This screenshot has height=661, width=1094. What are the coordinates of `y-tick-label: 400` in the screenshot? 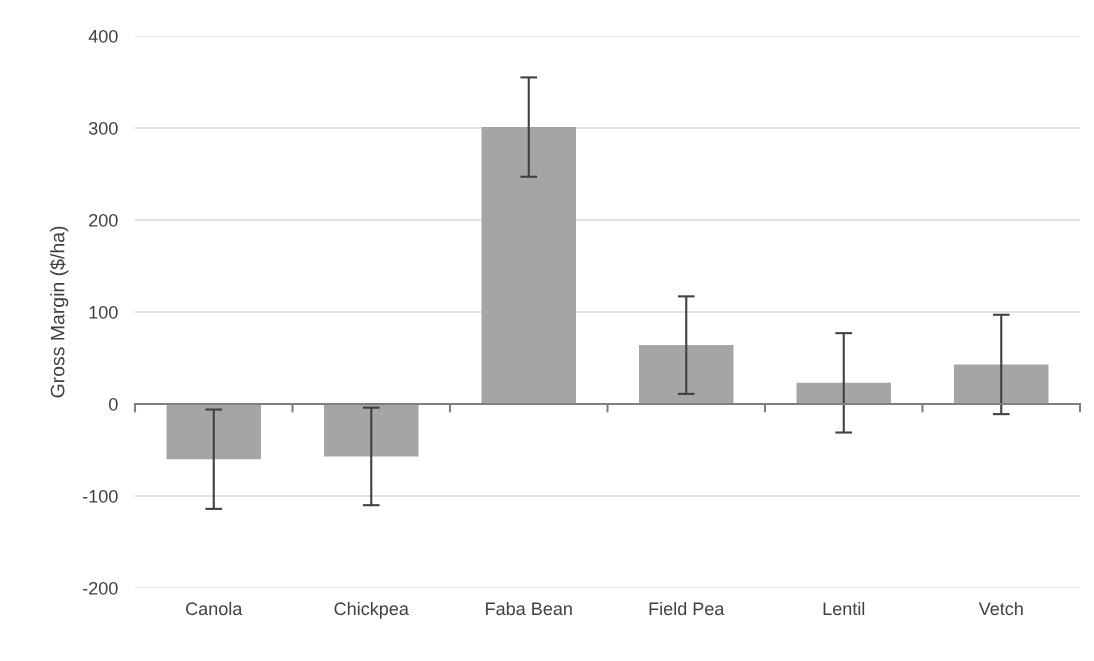 It's located at (103, 36).